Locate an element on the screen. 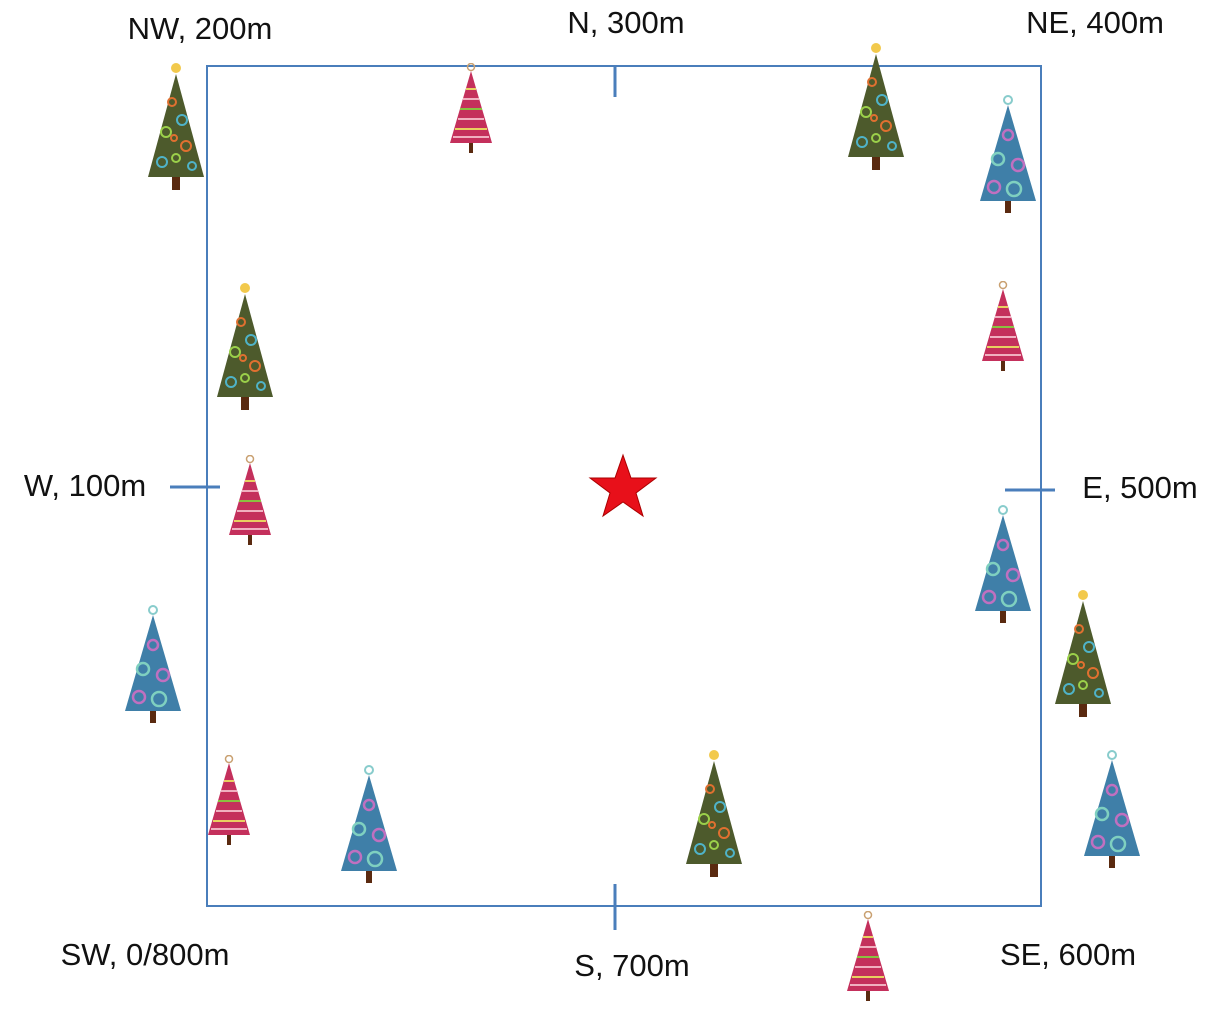 The height and width of the screenshot is (1009, 1216). label-s: S, 700m is located at coordinates (631, 965).